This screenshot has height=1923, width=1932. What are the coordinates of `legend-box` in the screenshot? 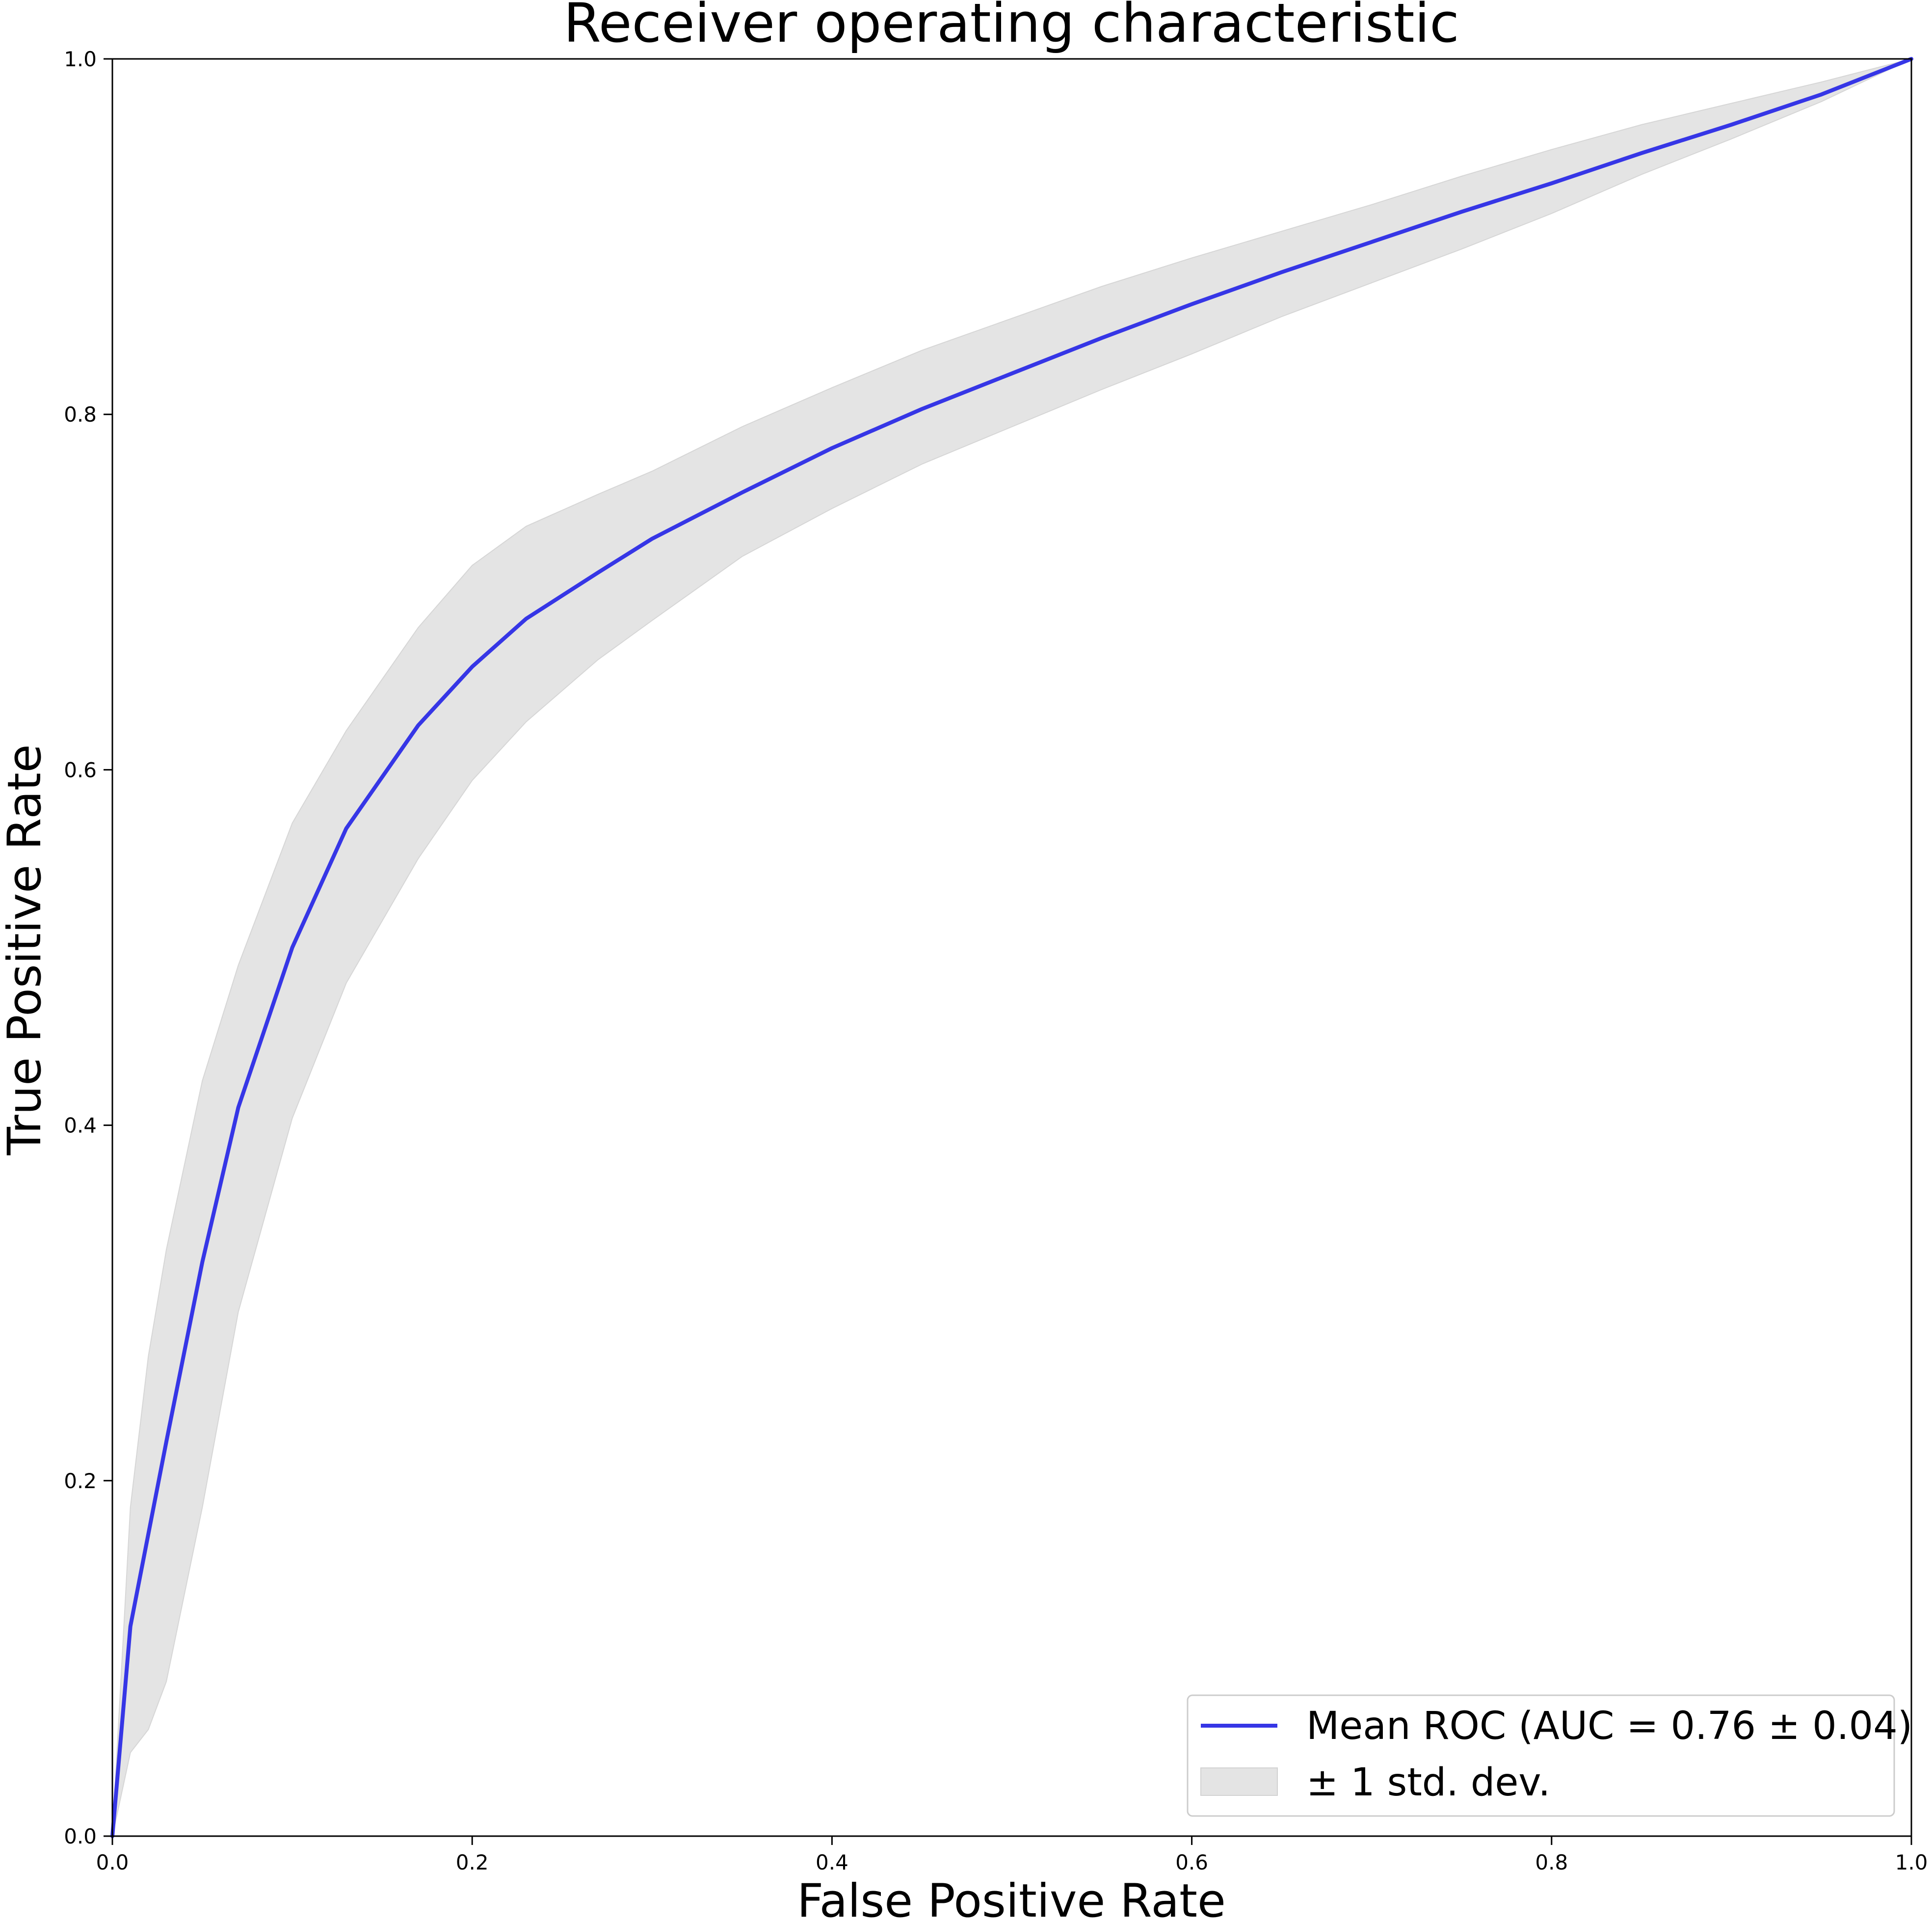 It's located at (1541, 1755).